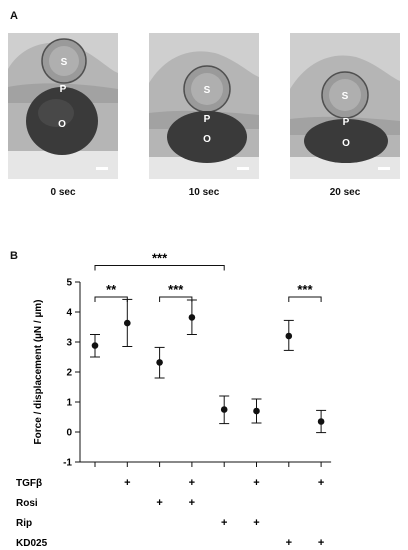 This screenshot has width=408, height=550. What do you see at coordinates (14, 16) in the screenshot?
I see `panel-a-letter: A` at bounding box center [14, 16].